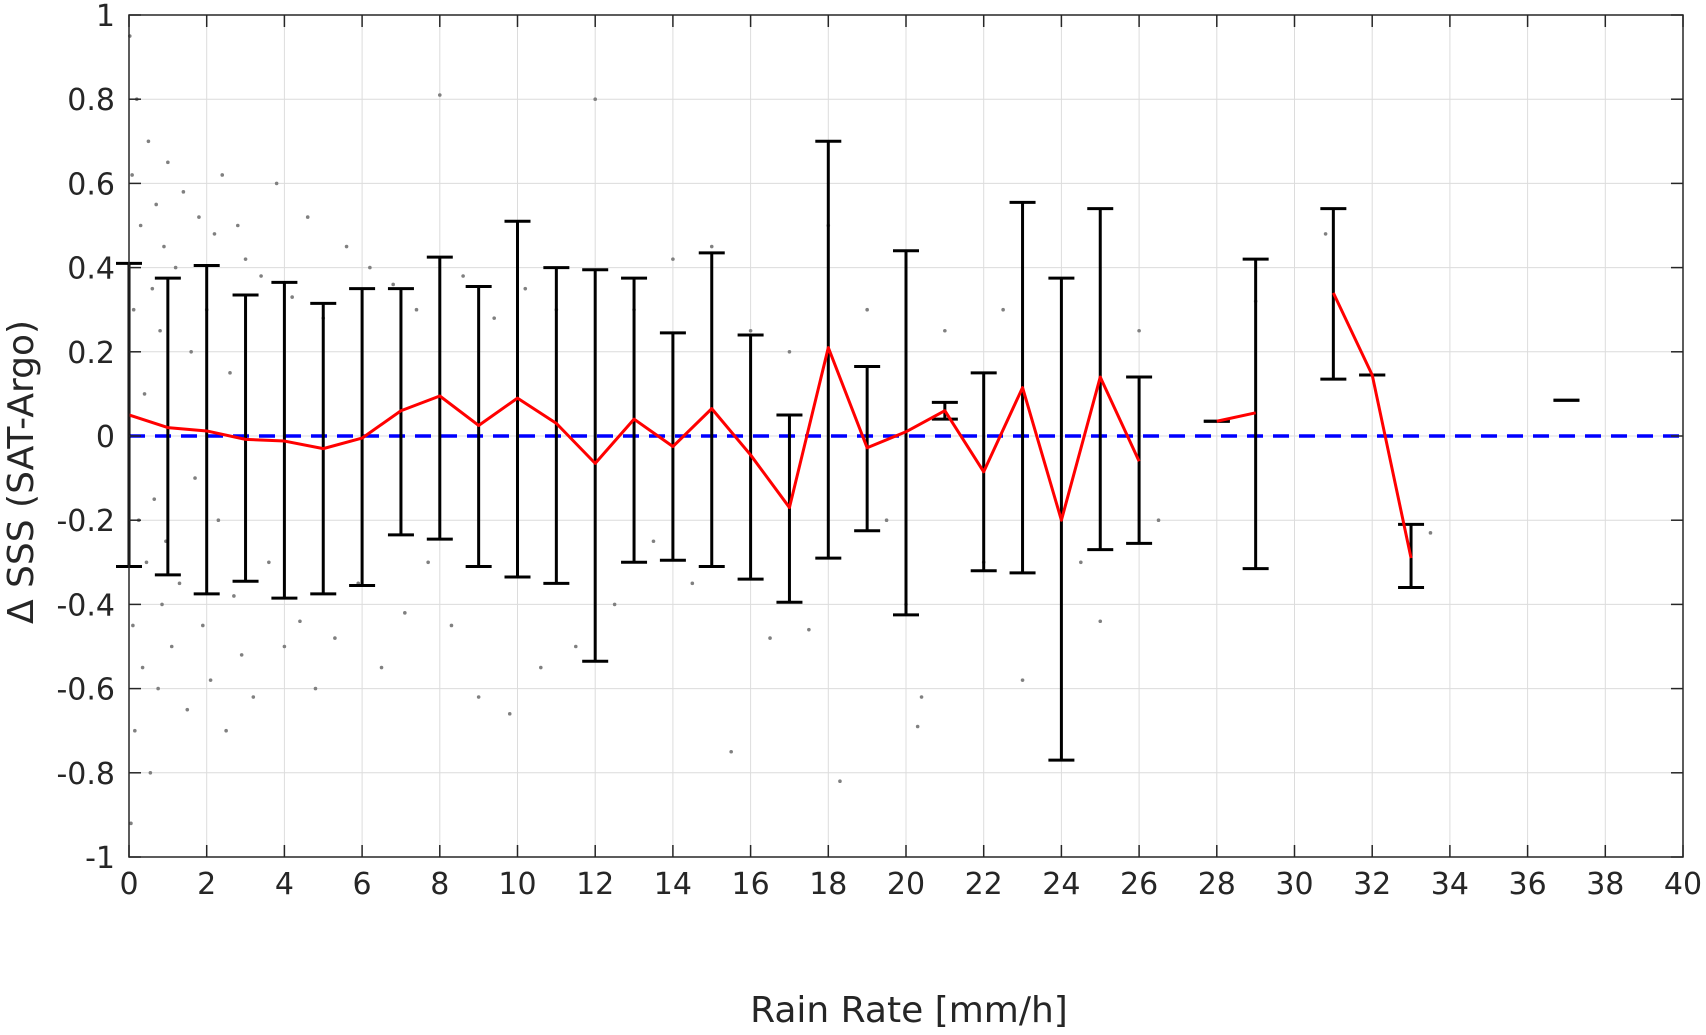 The height and width of the screenshot is (1035, 1706). Describe the element at coordinates (21, 472) in the screenshot. I see `y-axis-label: Δ SSS (SAT-Argo)` at that location.